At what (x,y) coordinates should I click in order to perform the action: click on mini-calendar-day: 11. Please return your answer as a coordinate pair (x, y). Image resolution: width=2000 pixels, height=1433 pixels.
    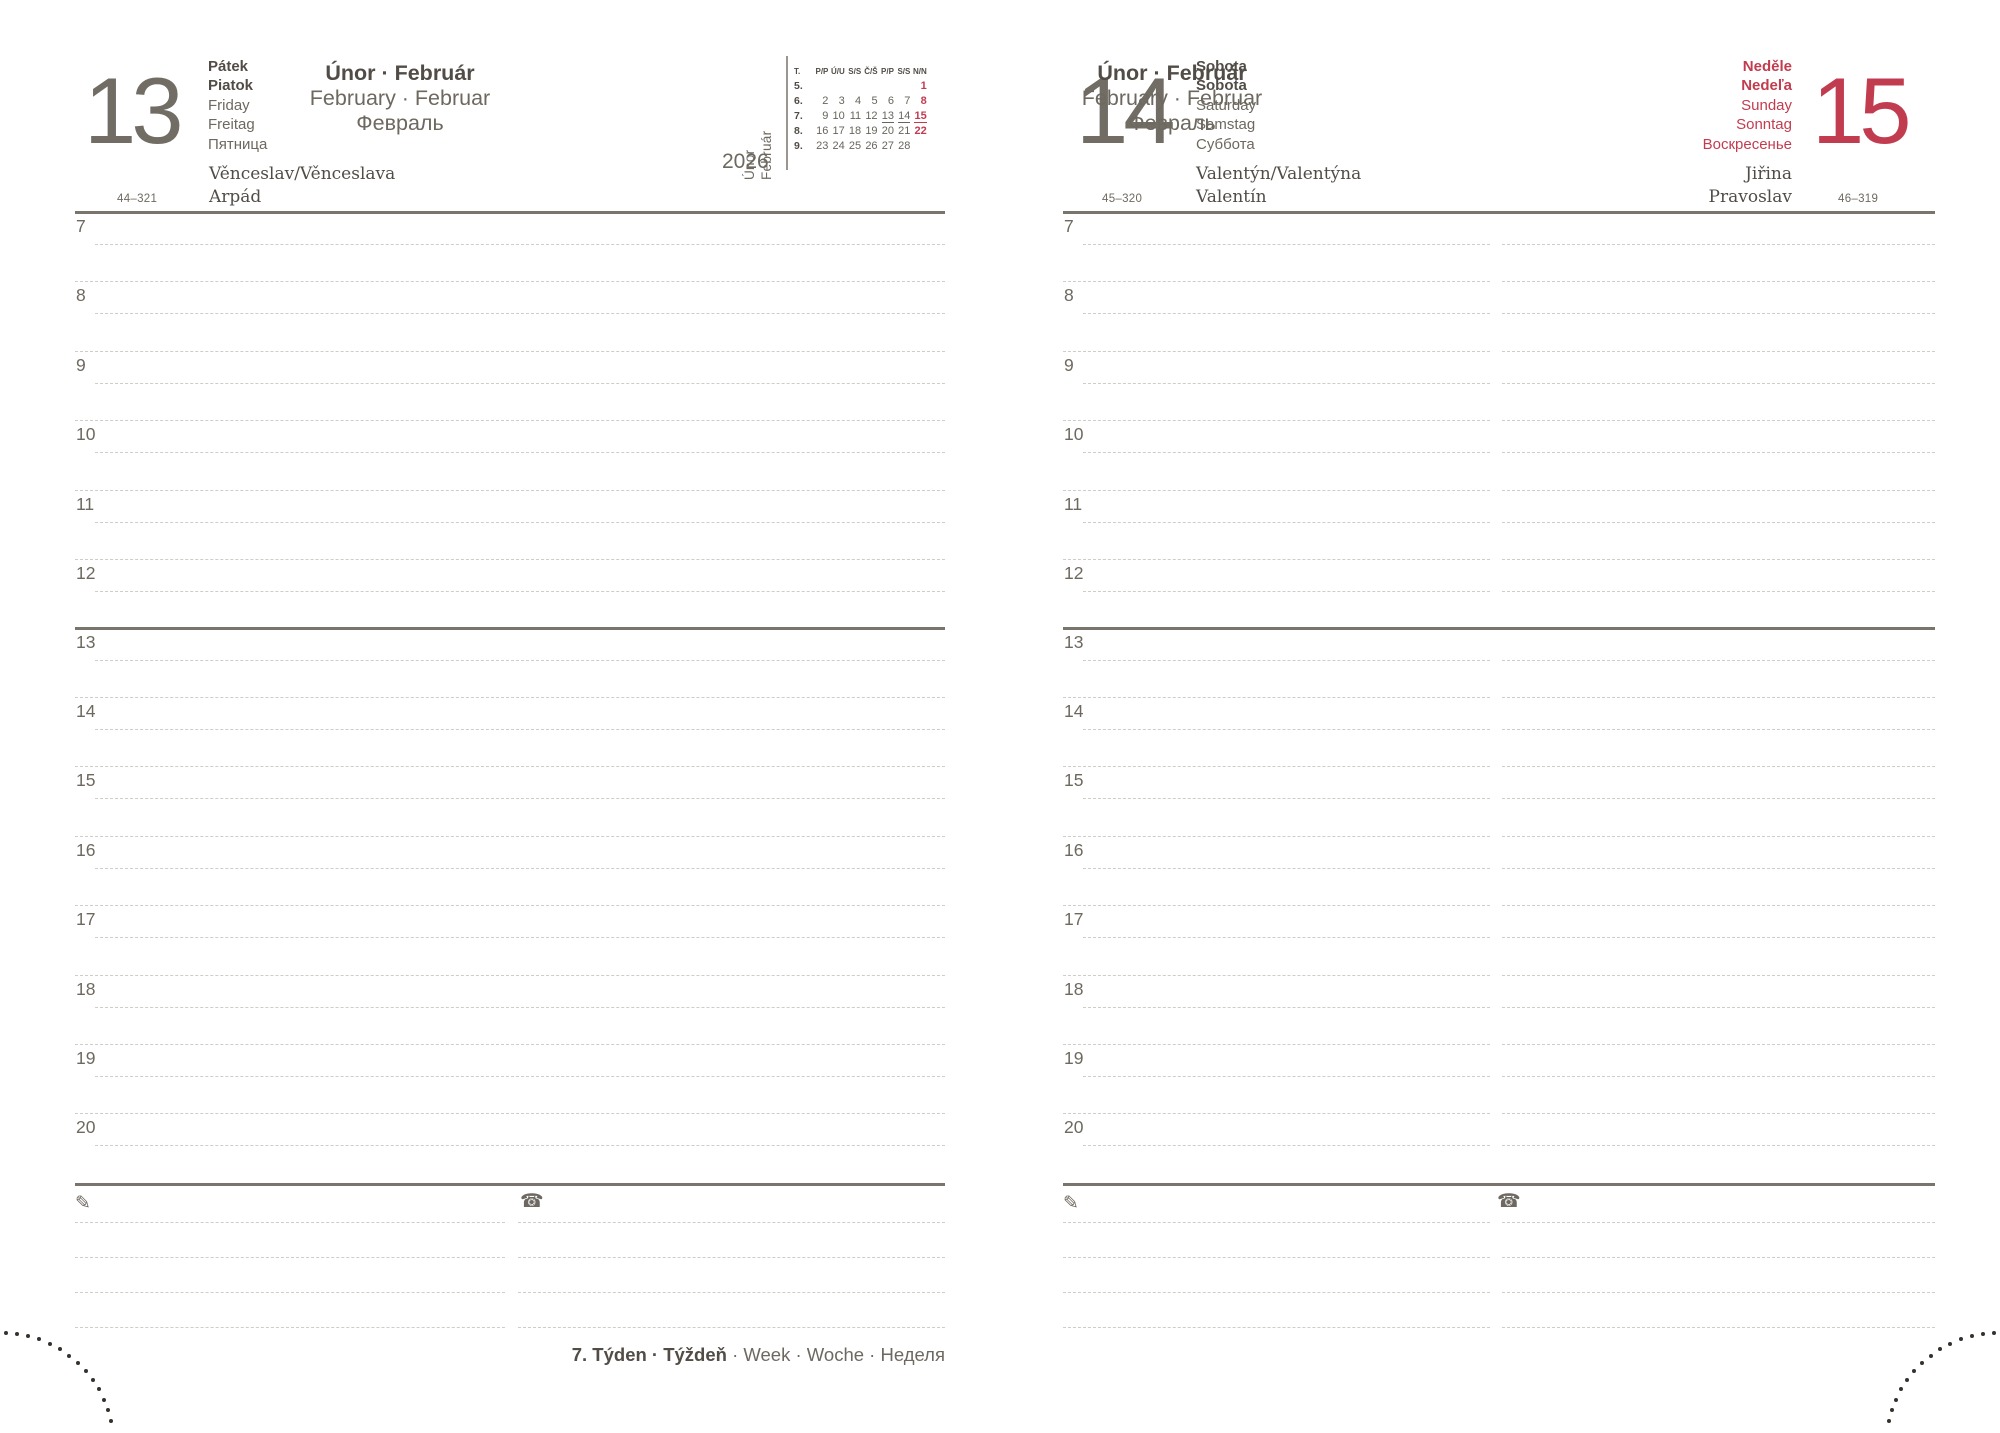
    Looking at the image, I should click on (855, 116).